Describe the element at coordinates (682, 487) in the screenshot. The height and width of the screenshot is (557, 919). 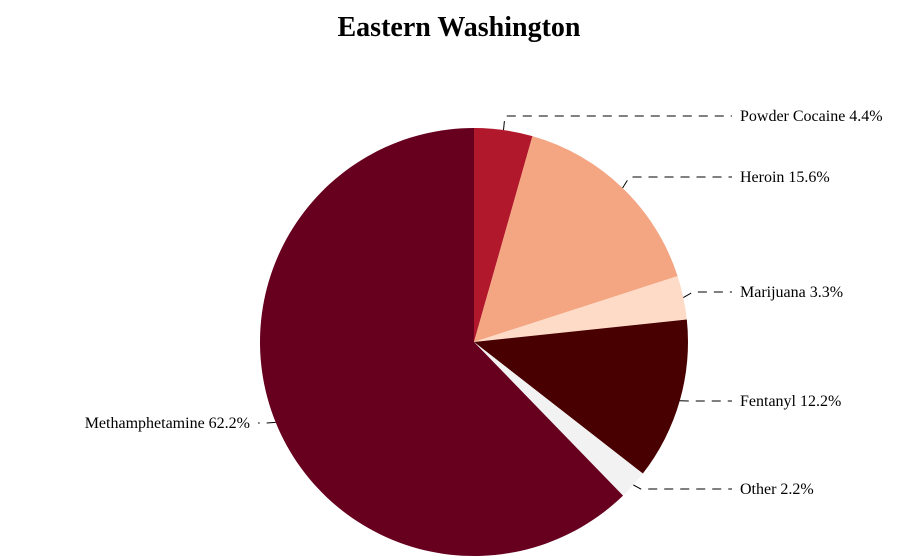
I see `leader-line-other` at that location.